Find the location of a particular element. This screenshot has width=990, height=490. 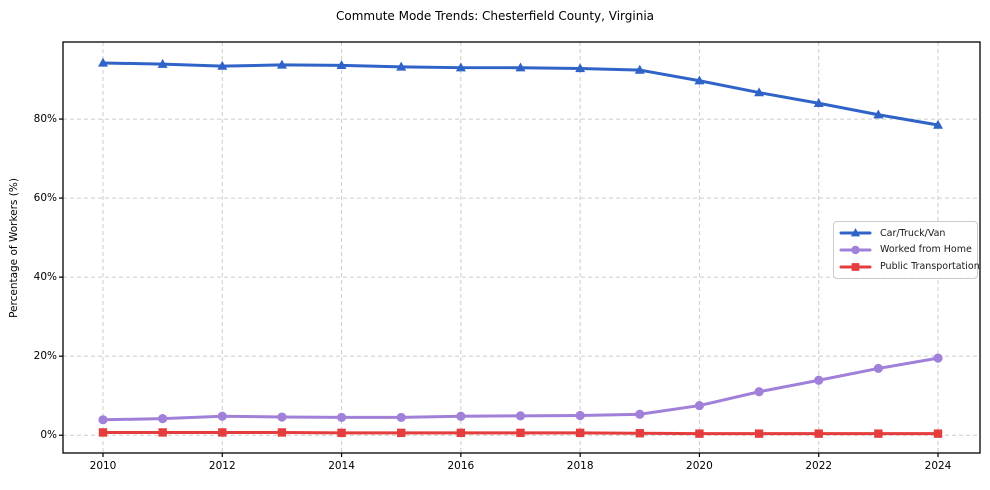

legend-item-car-truck-van: Car/Truck/Van is located at coordinates (906, 233).